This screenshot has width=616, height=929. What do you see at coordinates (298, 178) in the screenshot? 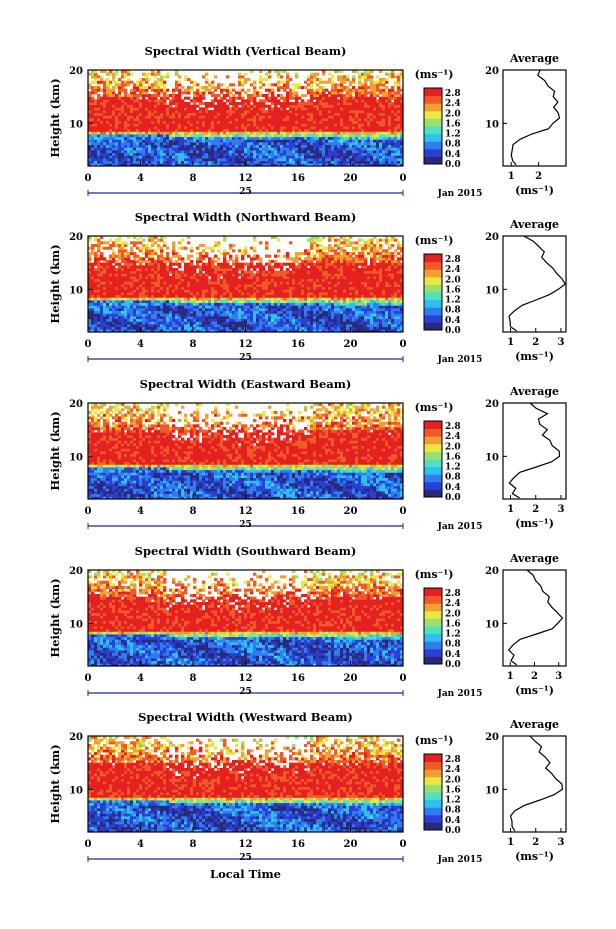
I see `x-tick-label: 16` at bounding box center [298, 178].